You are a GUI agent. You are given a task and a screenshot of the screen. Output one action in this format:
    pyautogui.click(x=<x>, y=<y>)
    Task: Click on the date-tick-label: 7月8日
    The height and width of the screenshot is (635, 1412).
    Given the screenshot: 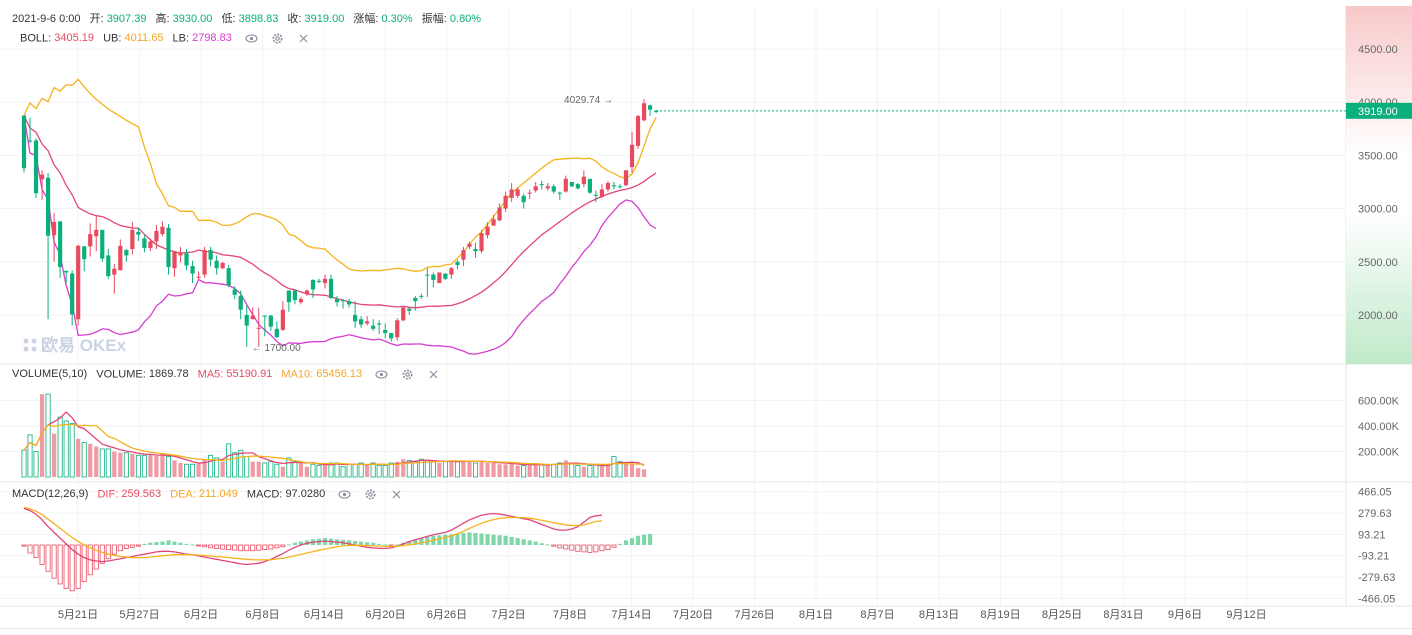 What is the action you would take?
    pyautogui.click(x=570, y=615)
    